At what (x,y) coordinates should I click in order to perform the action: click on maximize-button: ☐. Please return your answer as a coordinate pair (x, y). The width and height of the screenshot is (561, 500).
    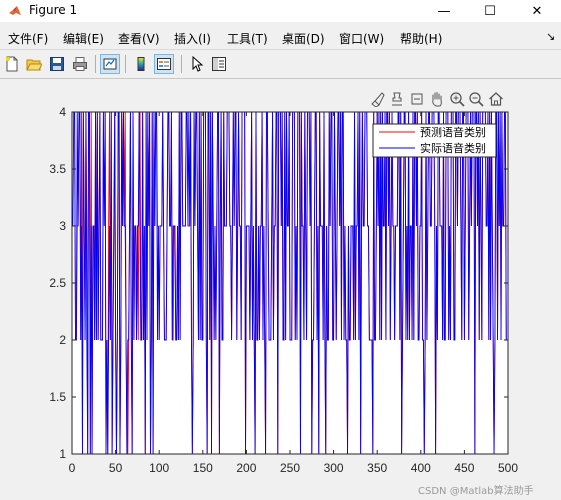
    Looking at the image, I should click on (490, 11).